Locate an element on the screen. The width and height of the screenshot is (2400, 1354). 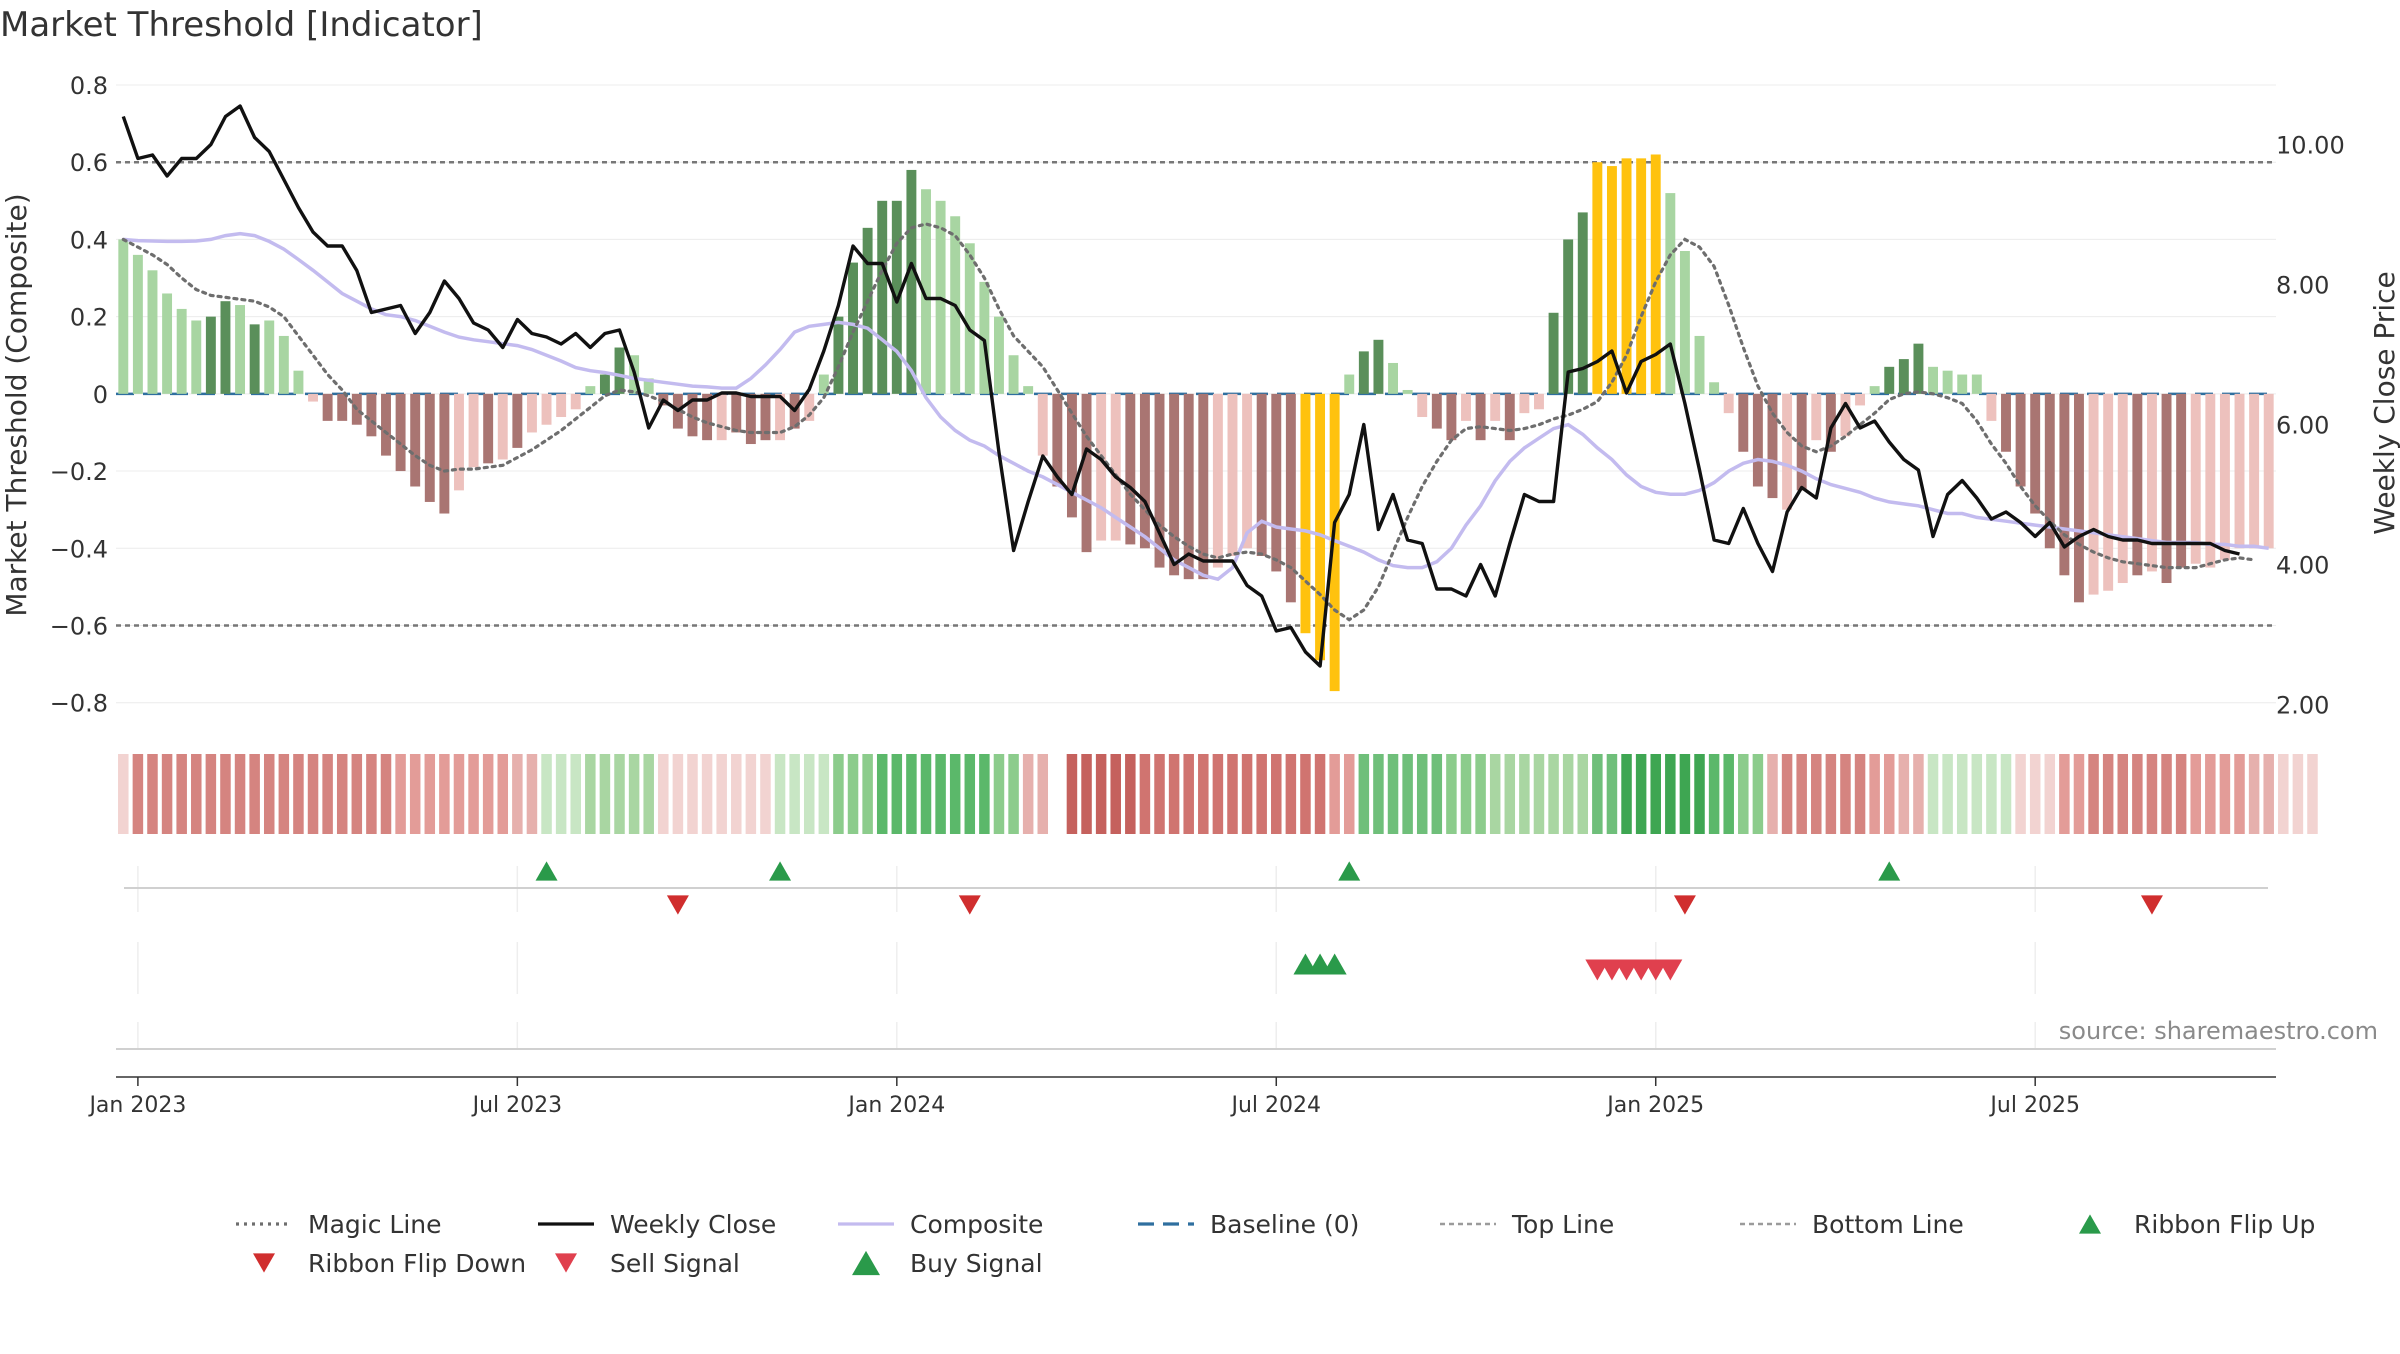
y-tick-label-right: 10.00 is located at coordinates (2310, 146).